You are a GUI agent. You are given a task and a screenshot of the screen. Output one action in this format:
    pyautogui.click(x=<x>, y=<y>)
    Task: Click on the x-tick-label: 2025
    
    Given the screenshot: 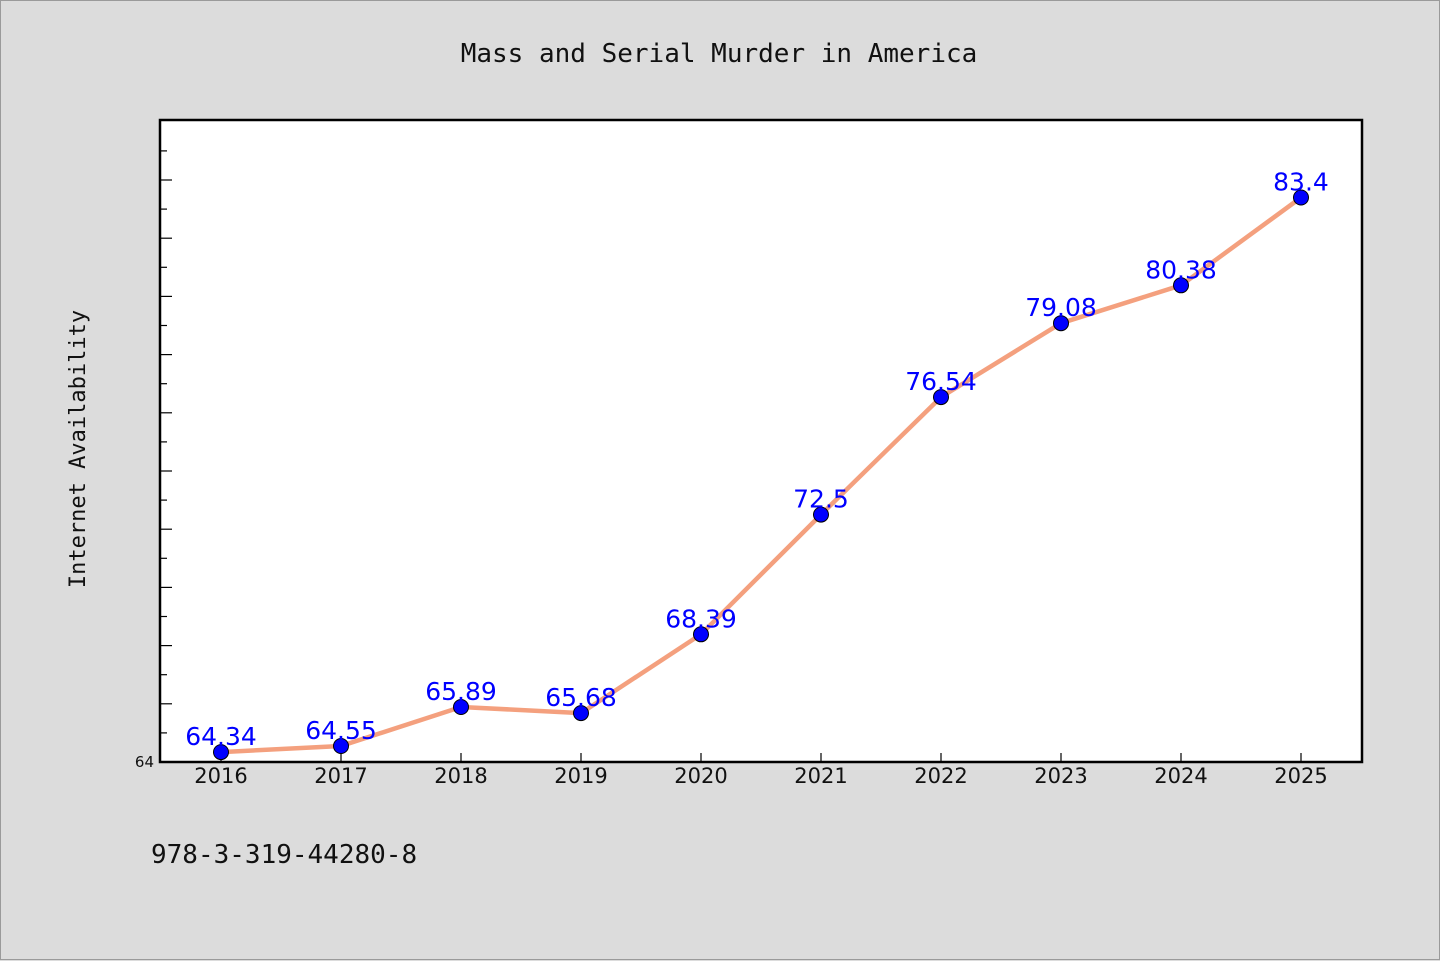 What is the action you would take?
    pyautogui.click(x=1300, y=776)
    